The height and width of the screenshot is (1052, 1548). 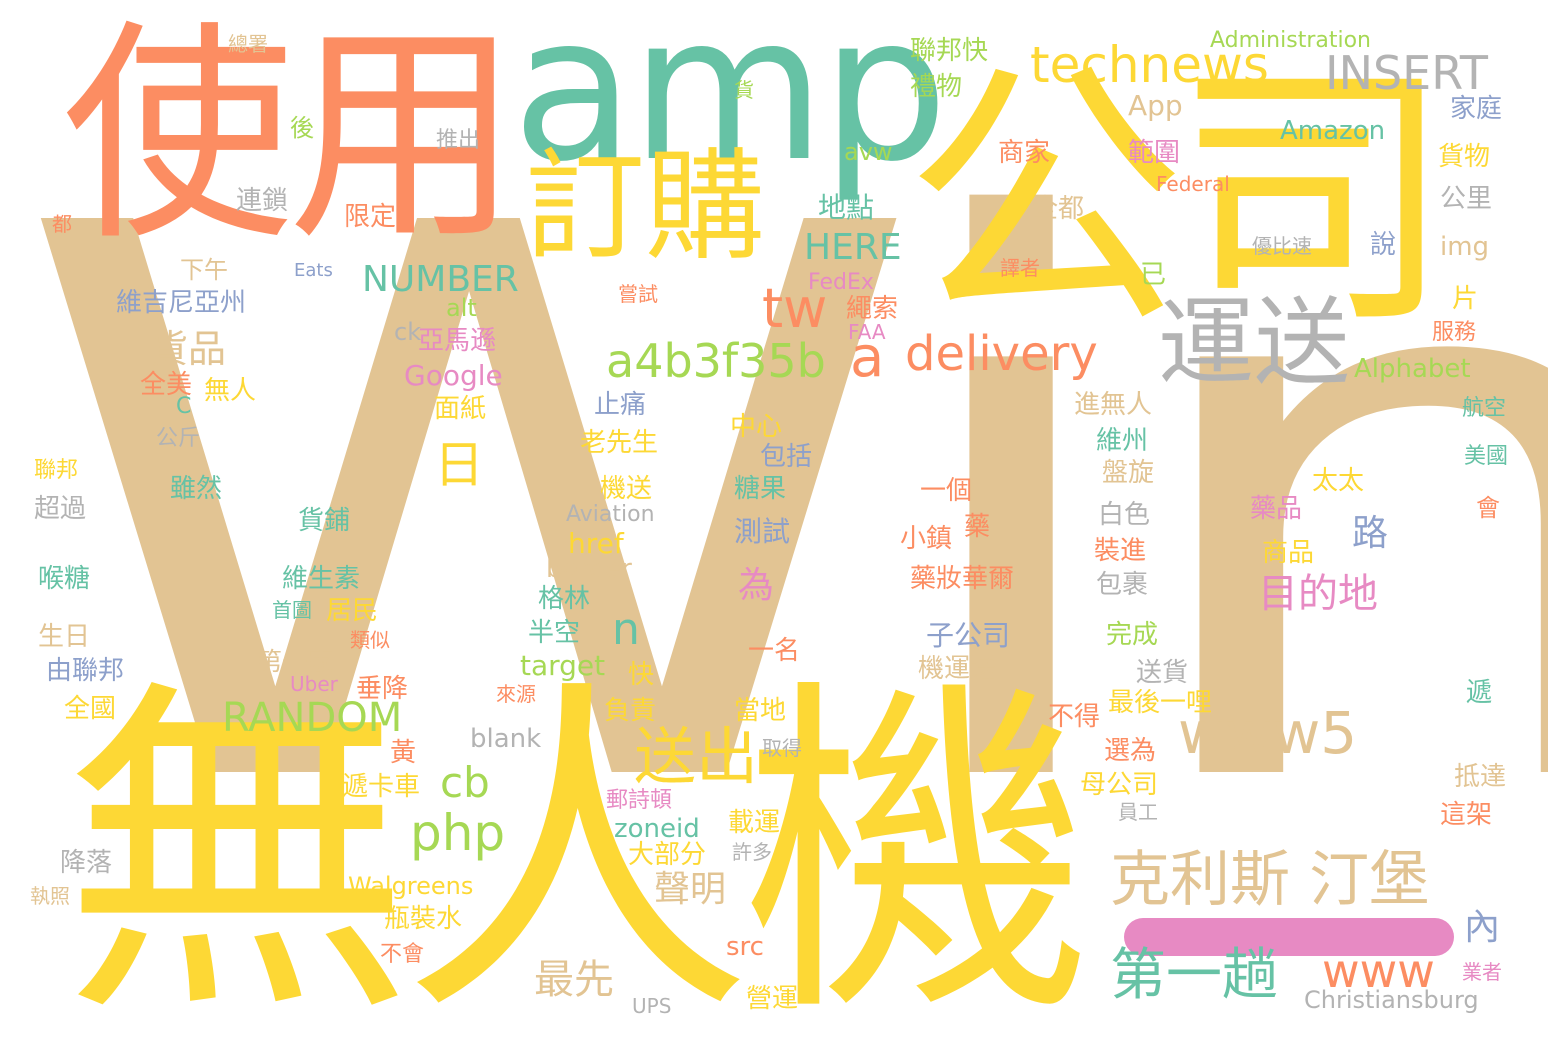 What do you see at coordinates (321, 579) in the screenshot?
I see `word: 維生素` at bounding box center [321, 579].